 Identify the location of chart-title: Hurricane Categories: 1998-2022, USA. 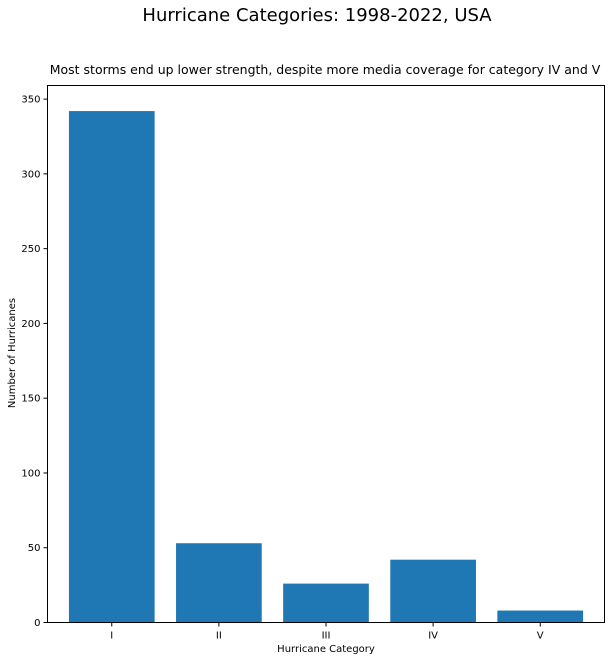
(317, 15).